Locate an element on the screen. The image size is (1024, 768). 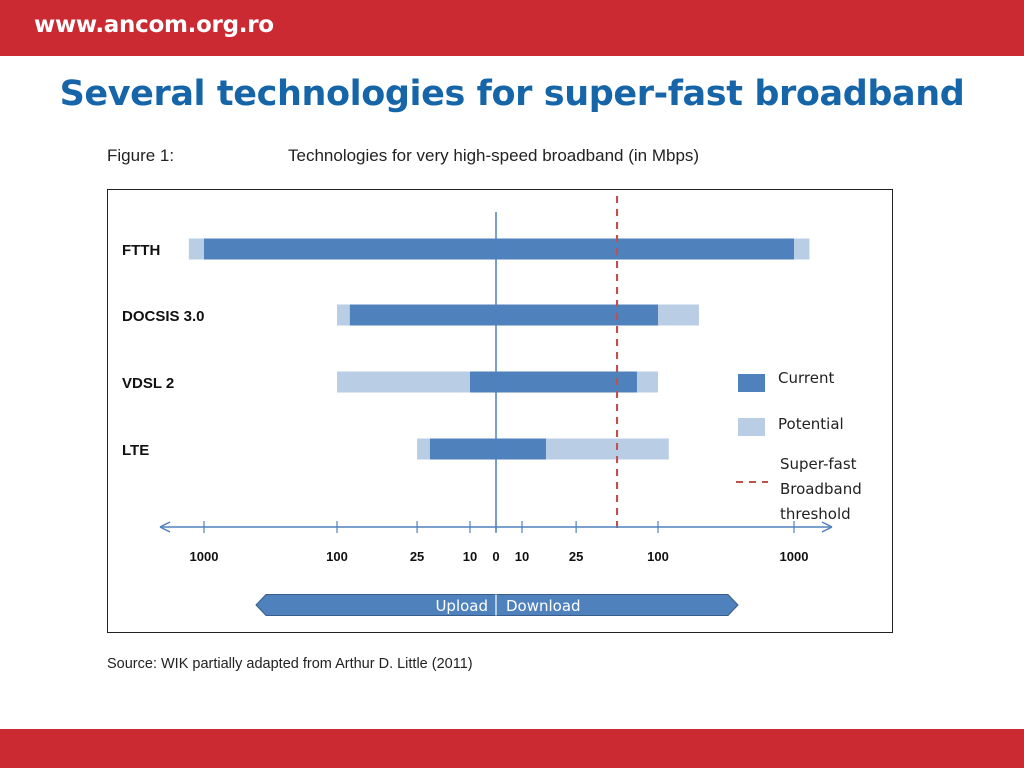
direction-banner is located at coordinates (497, 605).